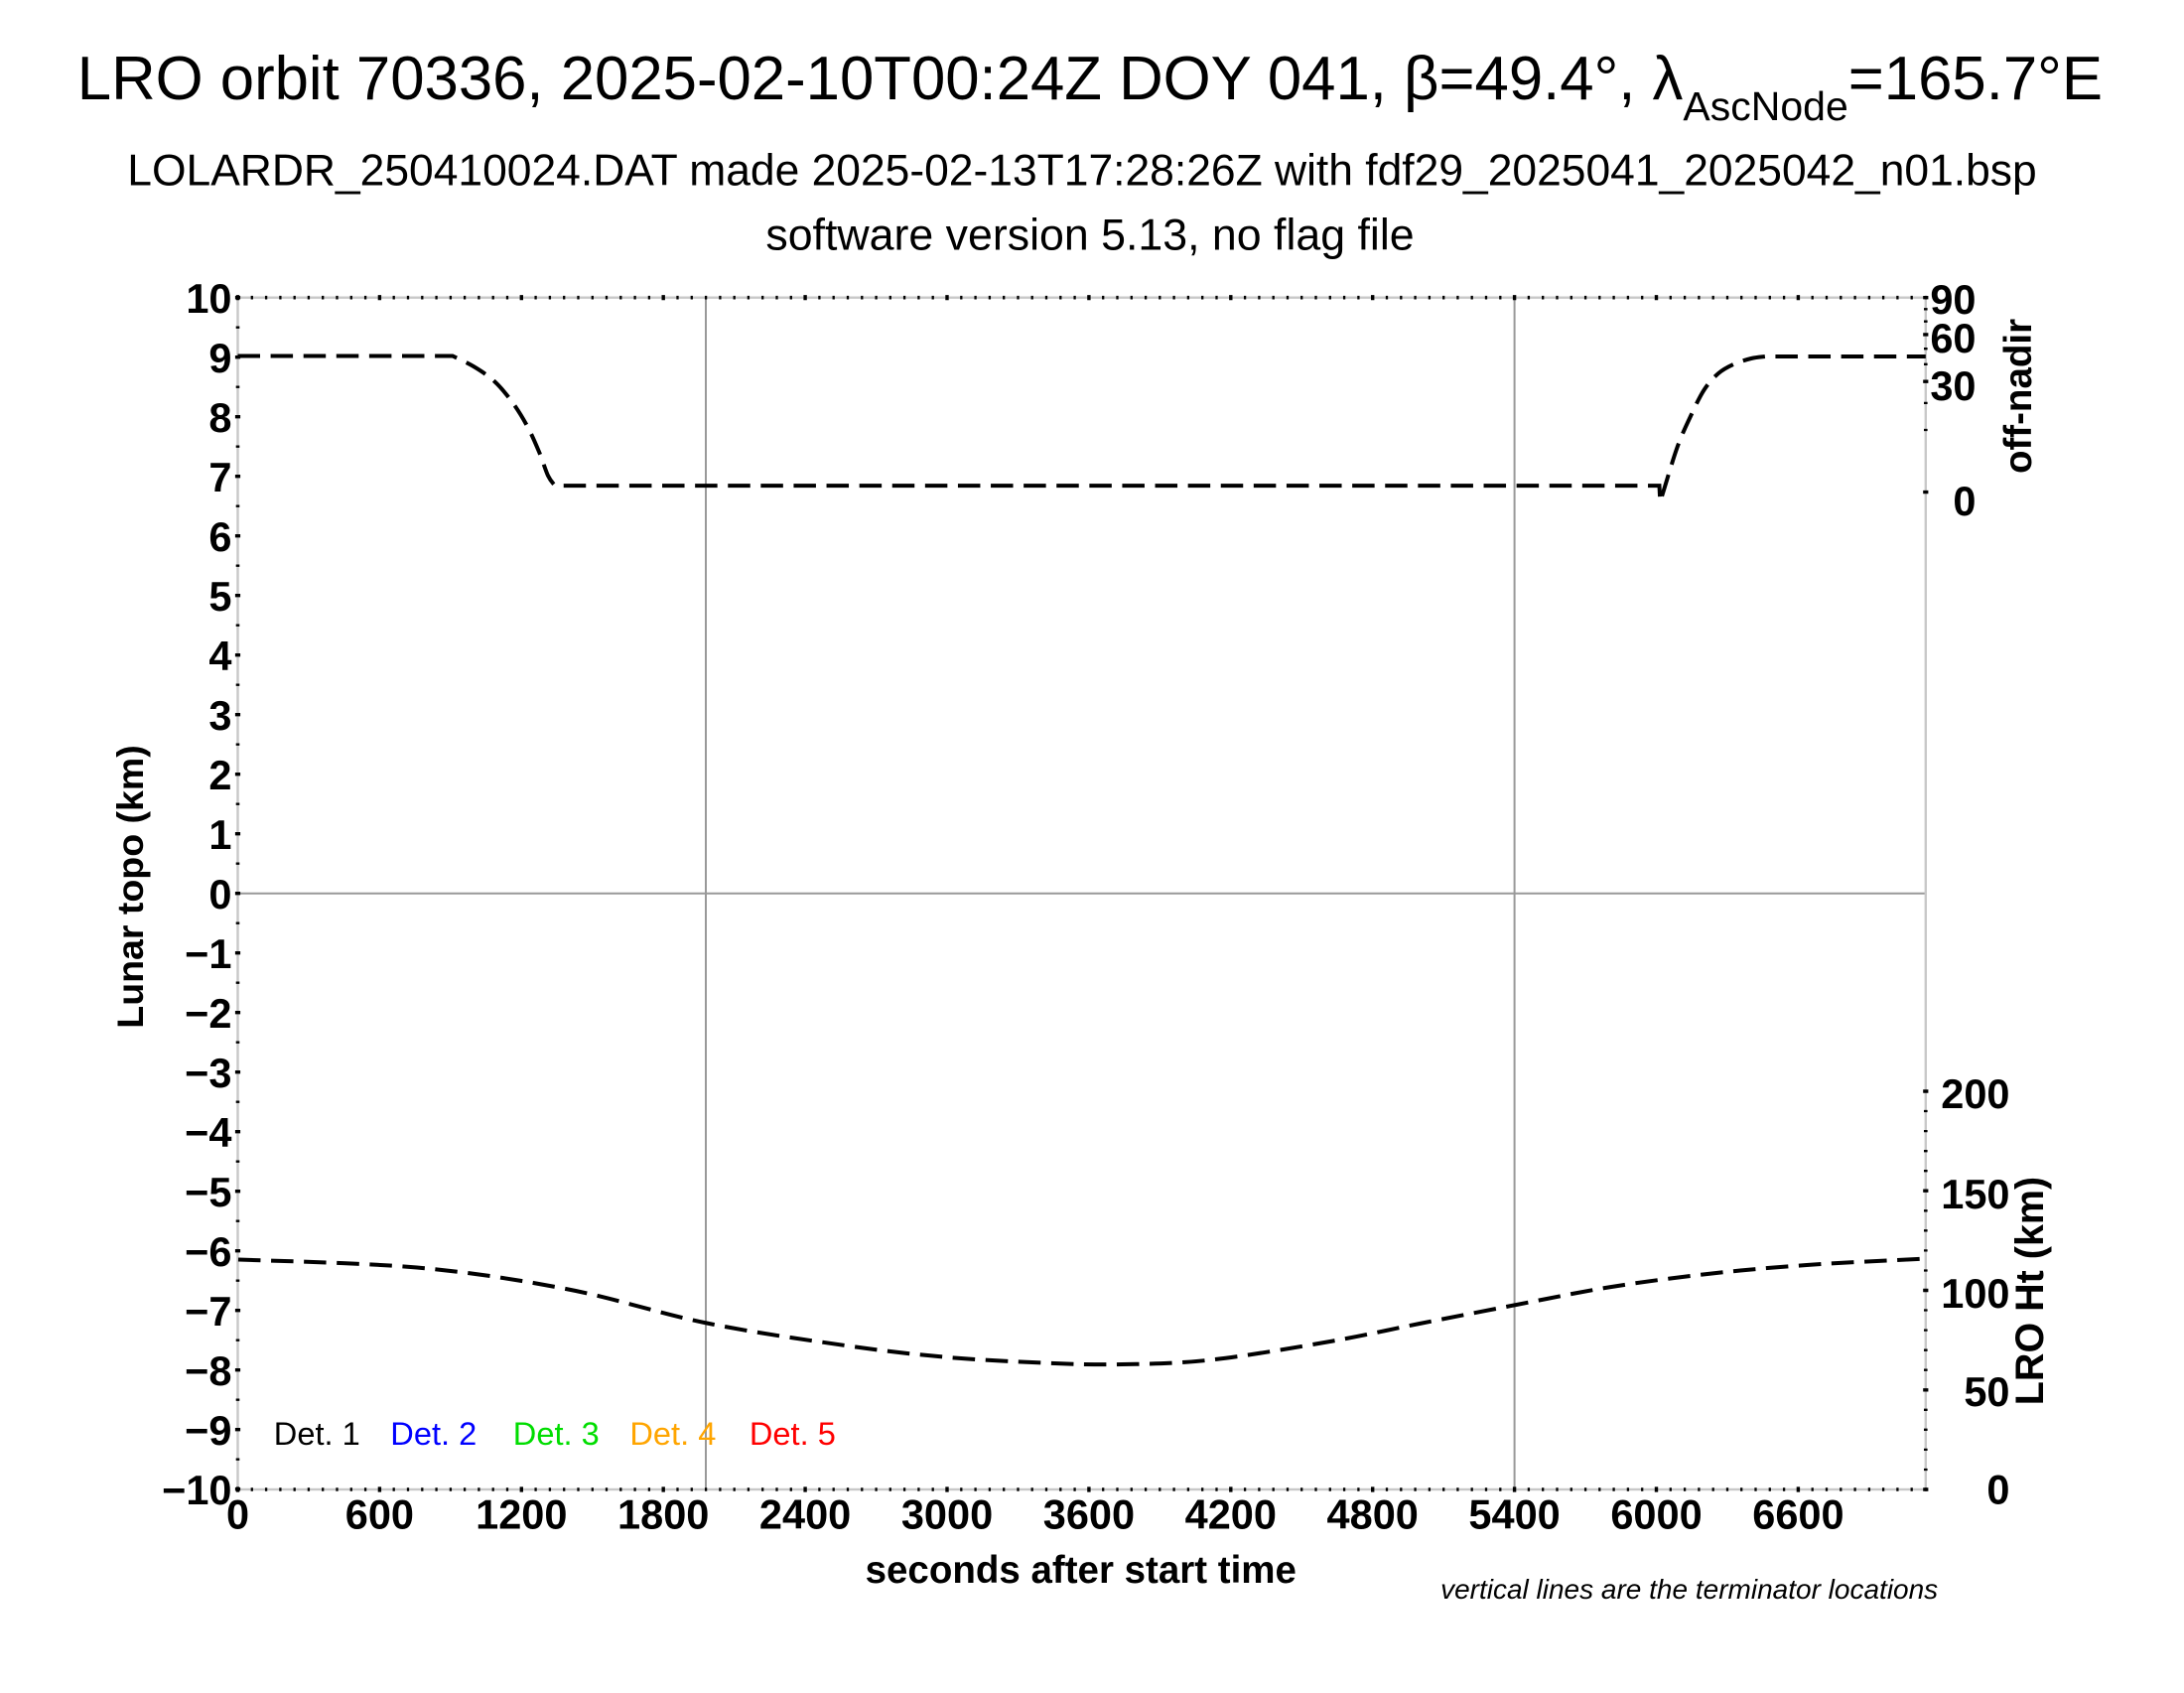 This screenshot has height=1693, width=2184. I want to click on svg-text: −9, so click(208, 1430).